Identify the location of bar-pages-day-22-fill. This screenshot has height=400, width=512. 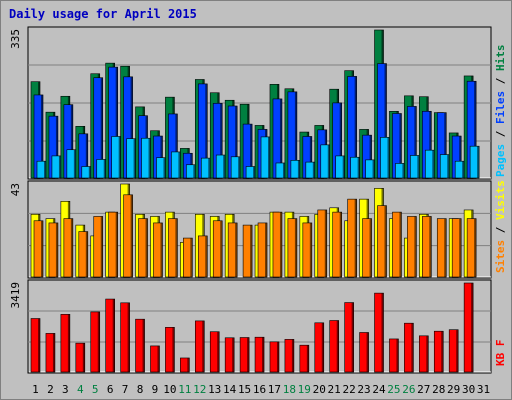
(355, 167).